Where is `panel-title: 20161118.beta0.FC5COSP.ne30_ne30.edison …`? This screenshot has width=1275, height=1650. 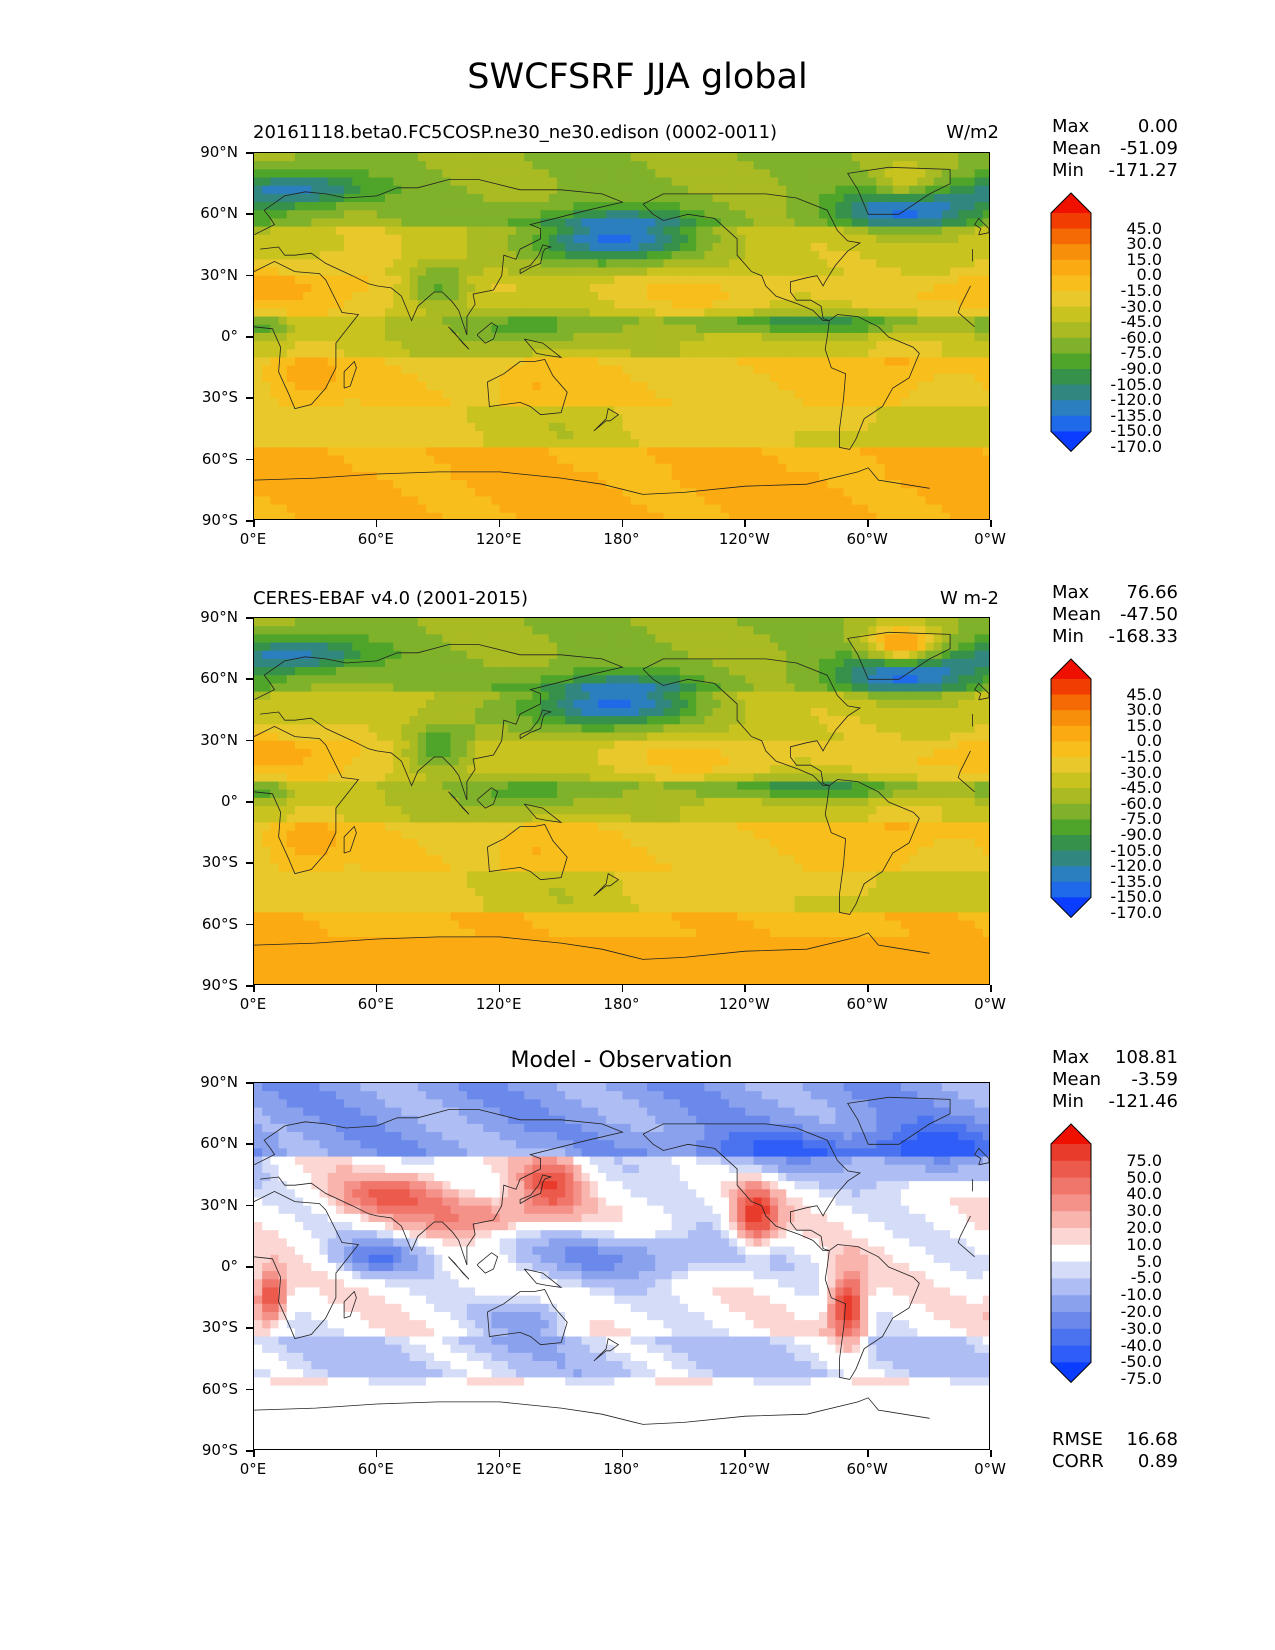 panel-title: 20161118.beta0.FC5COSP.ne30_ne30.edison … is located at coordinates (515, 132).